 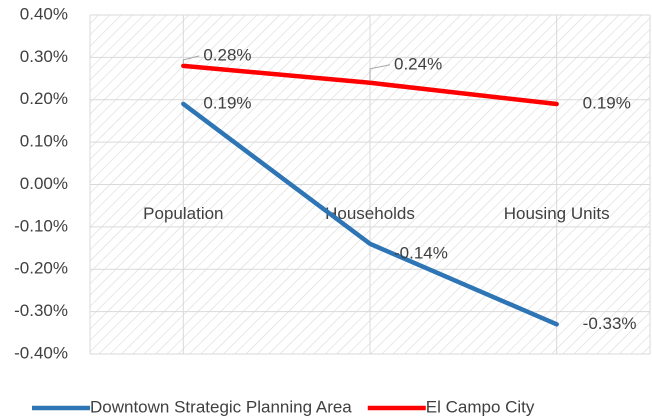 I want to click on y-tick-label: -0.20%, so click(x=41, y=268).